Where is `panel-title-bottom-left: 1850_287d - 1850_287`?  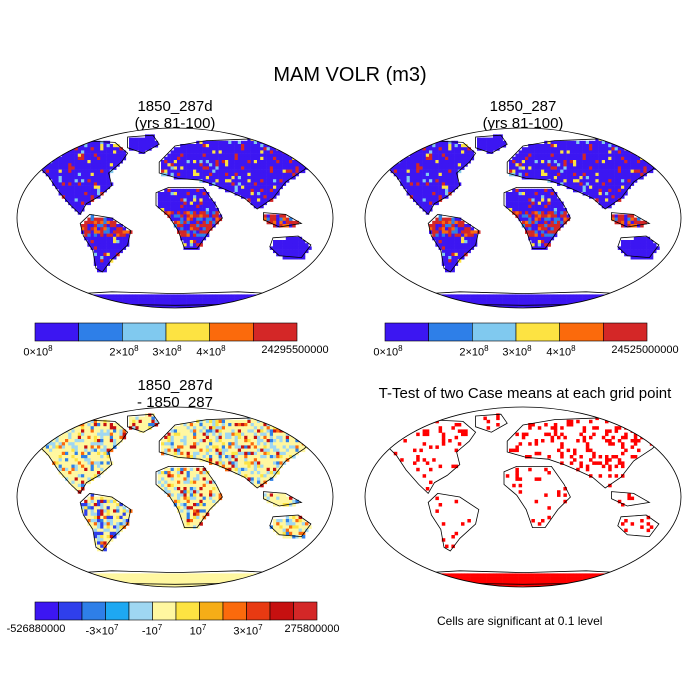 panel-title-bottom-left: 1850_287d - 1850_287 is located at coordinates (175, 394).